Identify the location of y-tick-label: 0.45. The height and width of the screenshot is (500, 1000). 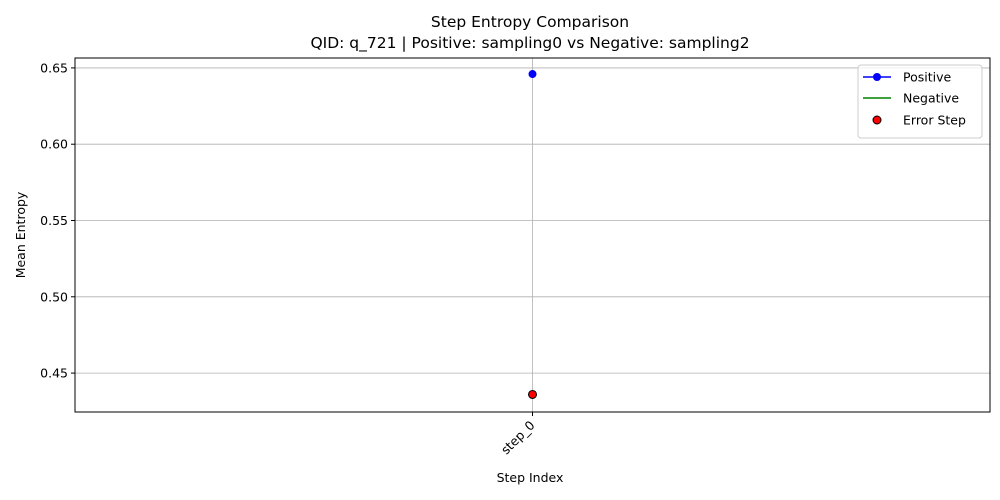
(54, 373).